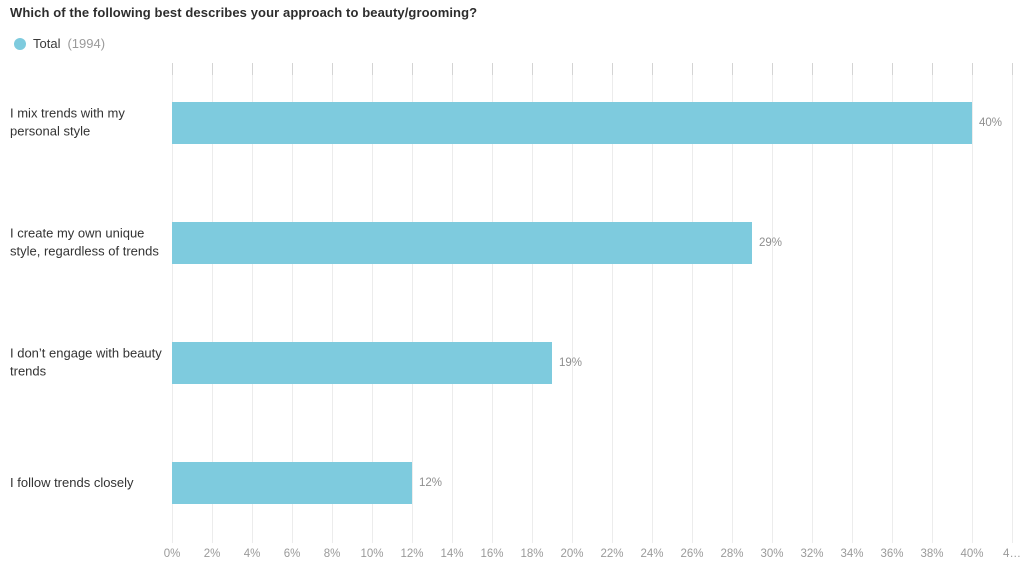  I want to click on legend-dot-icon, so click(20, 43).